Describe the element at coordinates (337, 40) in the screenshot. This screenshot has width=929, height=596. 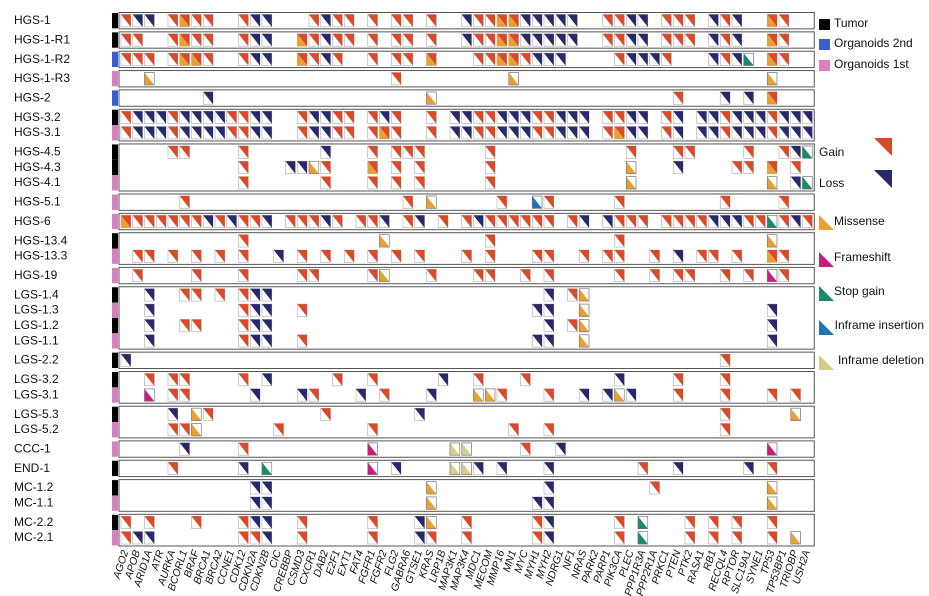
I see `cell-HGS-1-R1-E2F1` at that location.